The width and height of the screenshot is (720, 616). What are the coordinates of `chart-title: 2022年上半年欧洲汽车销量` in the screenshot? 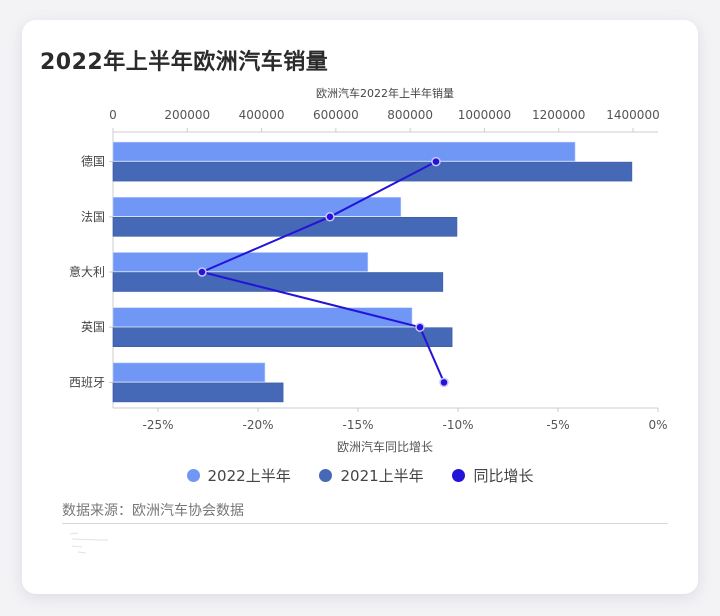 It's located at (184, 62).